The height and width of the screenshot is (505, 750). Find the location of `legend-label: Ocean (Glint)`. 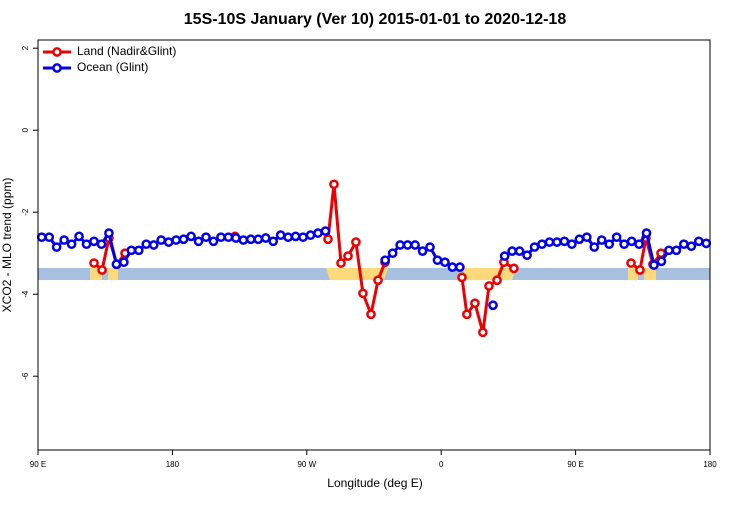

legend-label: Ocean (Glint) is located at coordinates (112, 67).